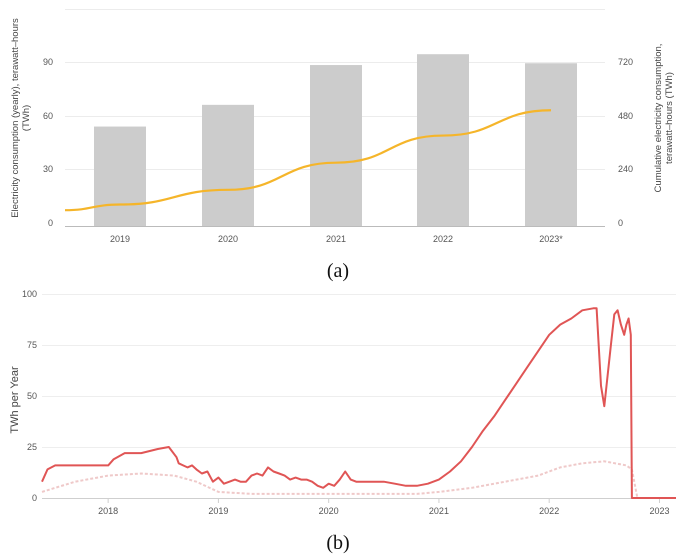 Image resolution: width=676 pixels, height=557 pixels. Describe the element at coordinates (625, 62) in the screenshot. I see `y2-tick: 720` at that location.